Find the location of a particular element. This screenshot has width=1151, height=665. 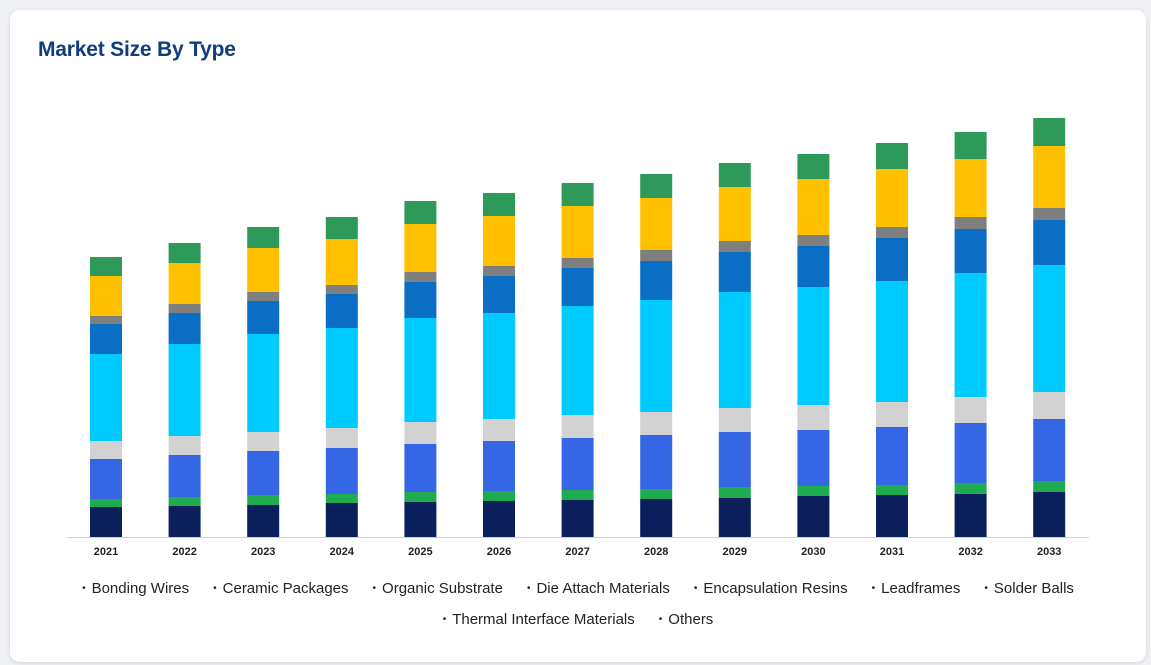

bar-stack-2022 is located at coordinates (184, 390).